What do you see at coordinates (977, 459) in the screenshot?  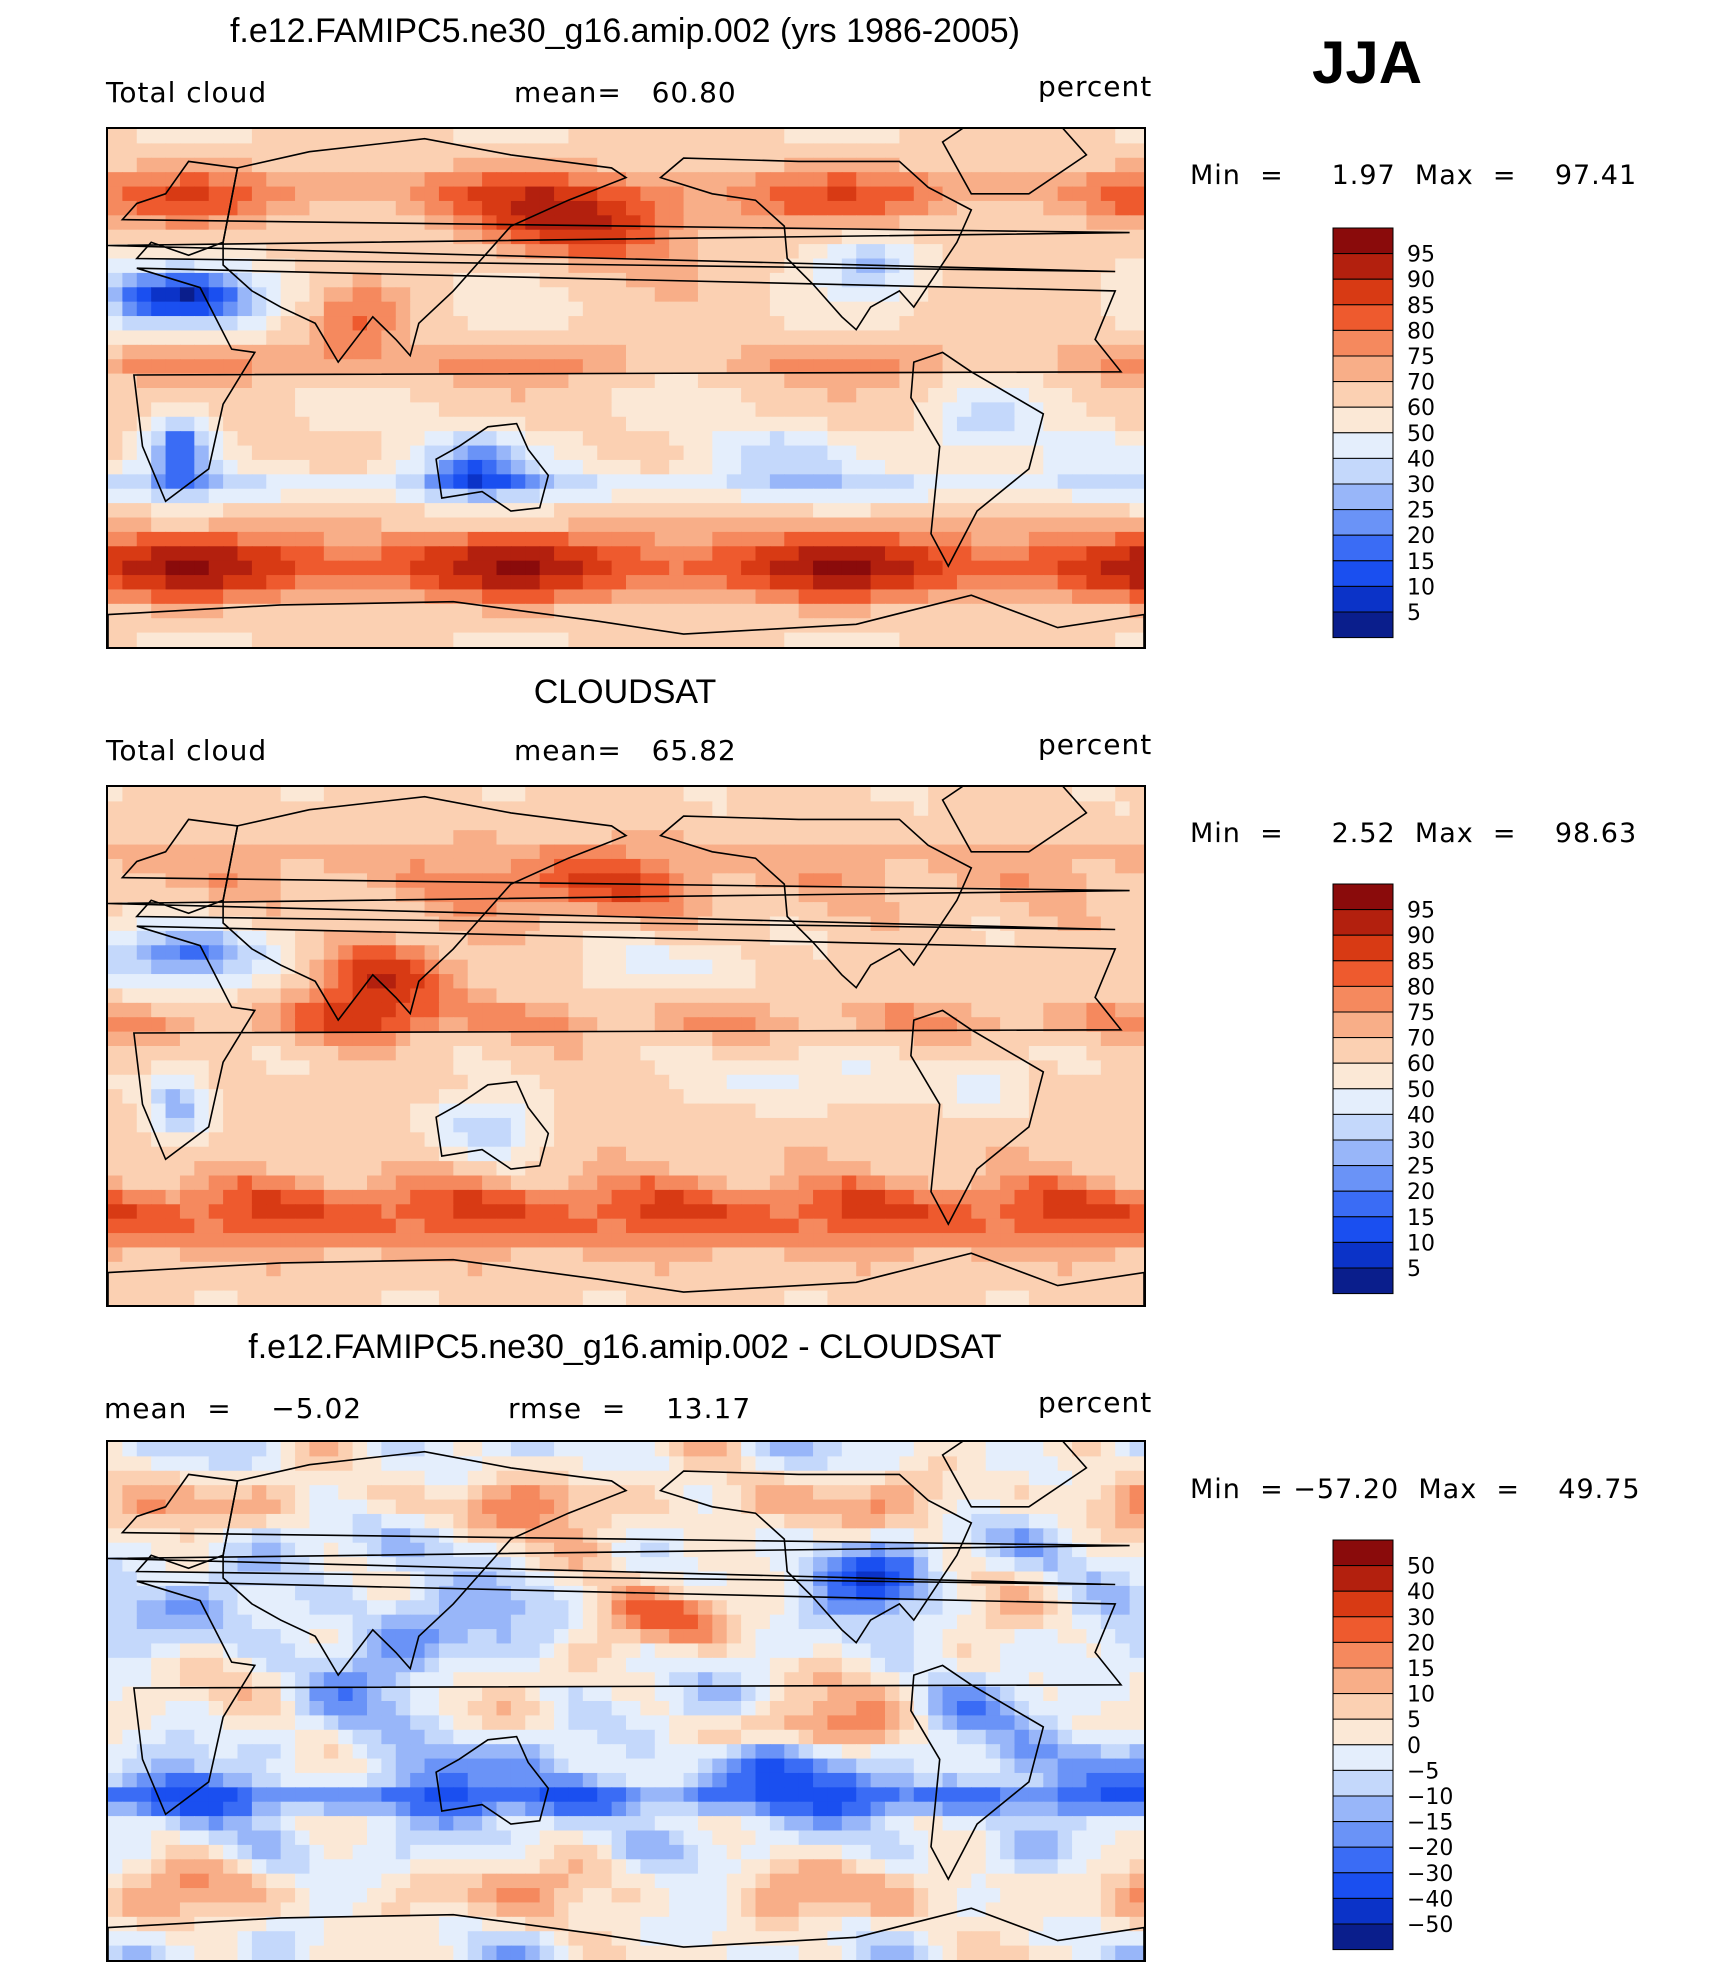 I see `coastline` at bounding box center [977, 459].